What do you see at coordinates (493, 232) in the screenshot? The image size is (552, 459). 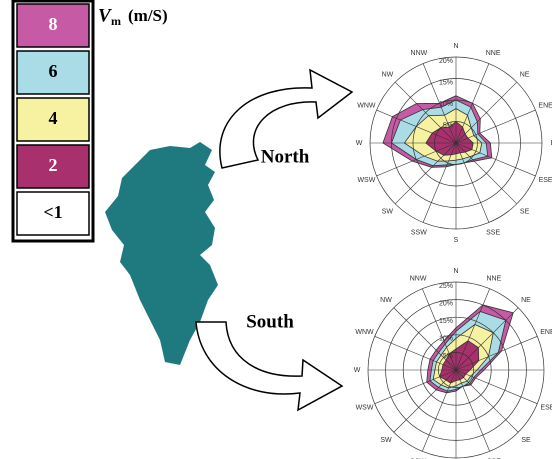 I see `direction-label: SSE` at bounding box center [493, 232].